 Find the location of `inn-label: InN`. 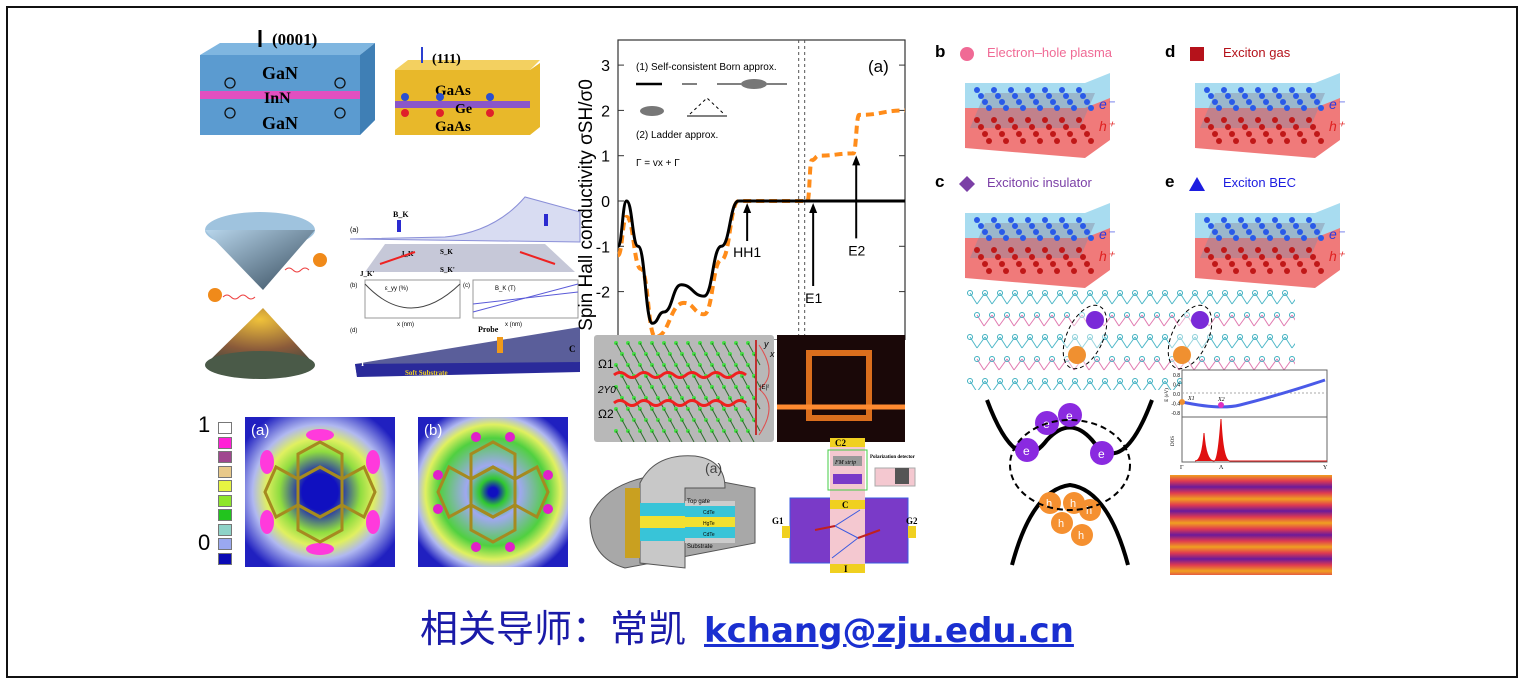

inn-label: InN is located at coordinates (277, 98).